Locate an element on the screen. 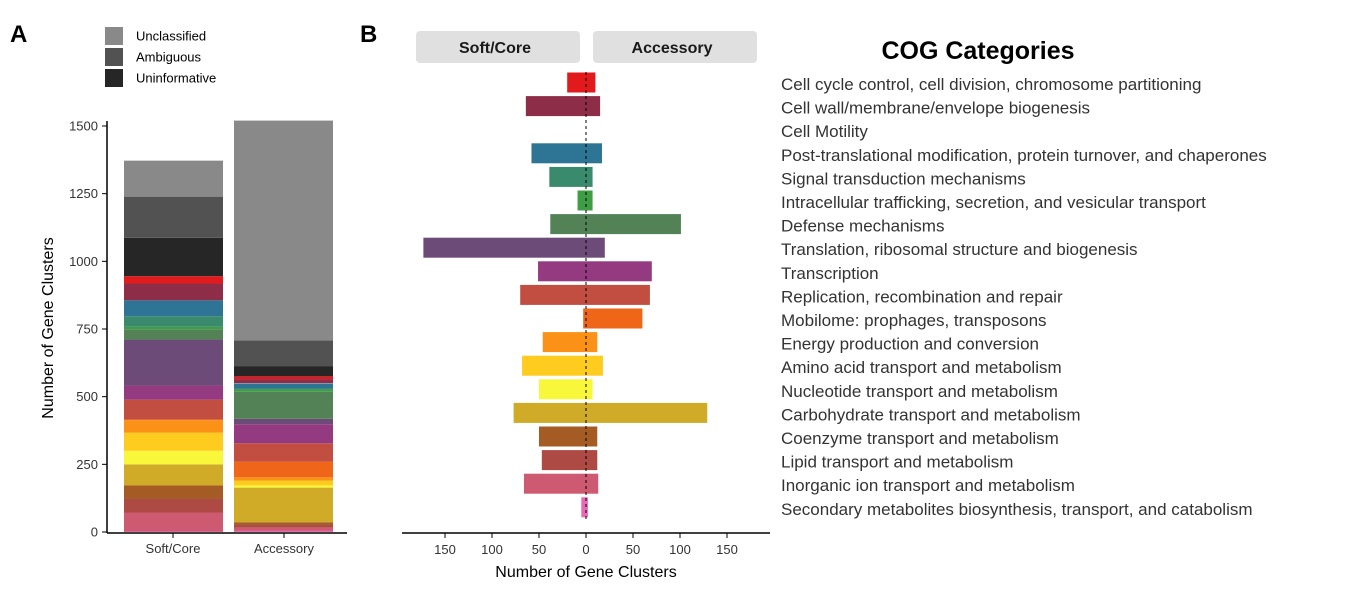 The height and width of the screenshot is (600, 1350). panel-a-axes: 0 250 500 750 1000 1250 1500 is located at coordinates (208, 329).